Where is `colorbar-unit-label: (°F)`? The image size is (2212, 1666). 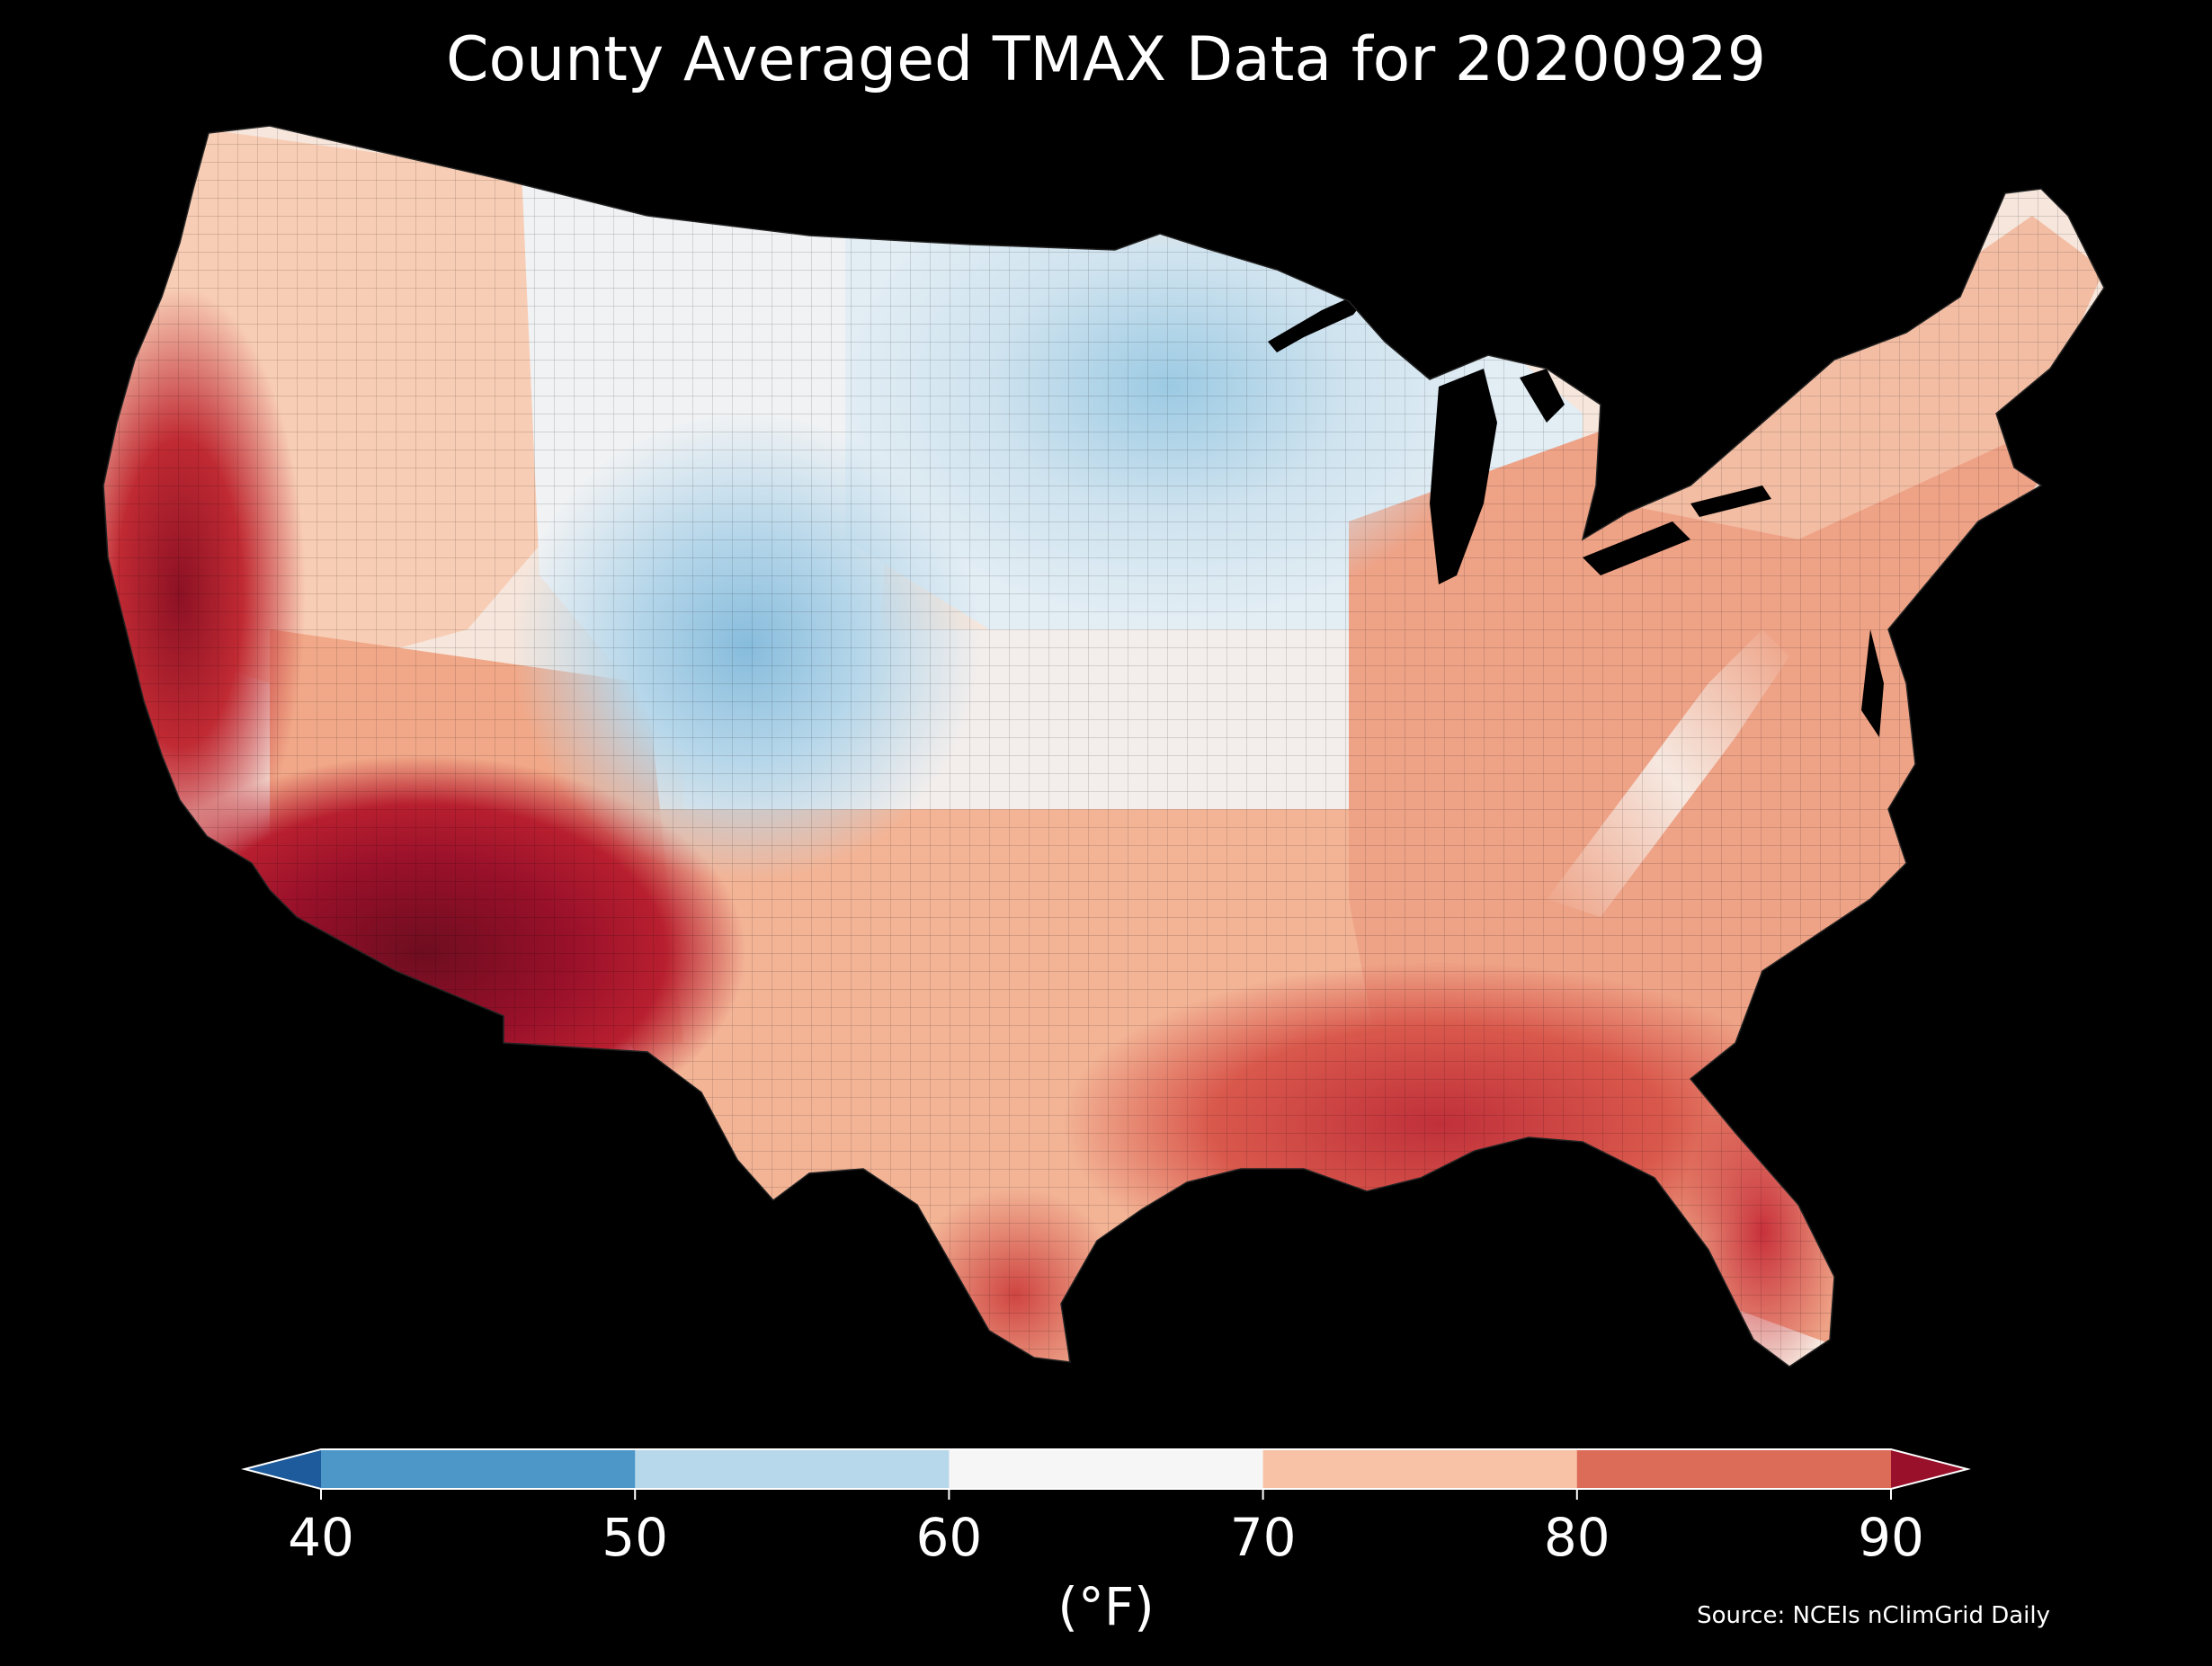 colorbar-unit-label: (°F) is located at coordinates (1106, 1607).